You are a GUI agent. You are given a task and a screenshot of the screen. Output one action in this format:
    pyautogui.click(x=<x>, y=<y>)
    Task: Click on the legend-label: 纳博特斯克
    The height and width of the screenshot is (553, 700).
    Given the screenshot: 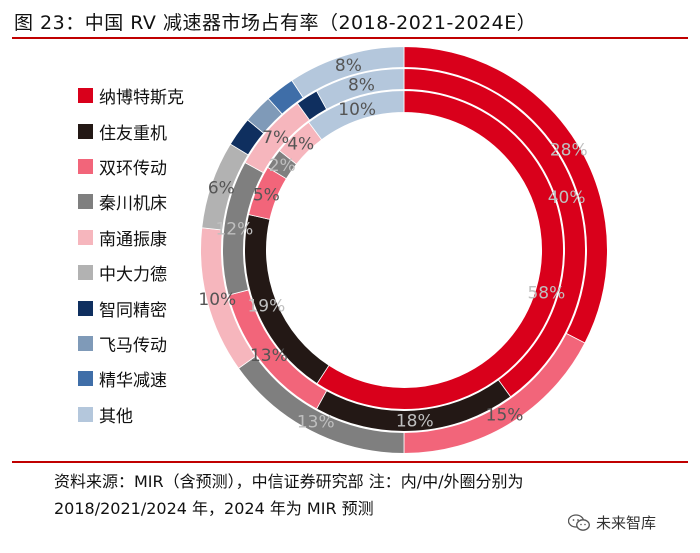 What is the action you would take?
    pyautogui.click(x=141, y=98)
    